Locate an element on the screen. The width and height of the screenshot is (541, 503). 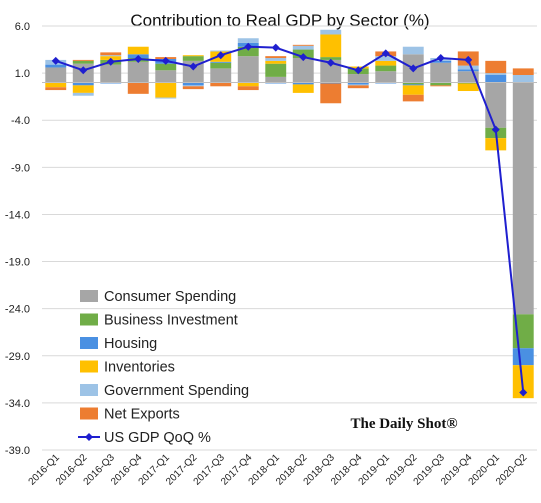
y-tick-label: -19.0 is located at coordinates (17, 263).